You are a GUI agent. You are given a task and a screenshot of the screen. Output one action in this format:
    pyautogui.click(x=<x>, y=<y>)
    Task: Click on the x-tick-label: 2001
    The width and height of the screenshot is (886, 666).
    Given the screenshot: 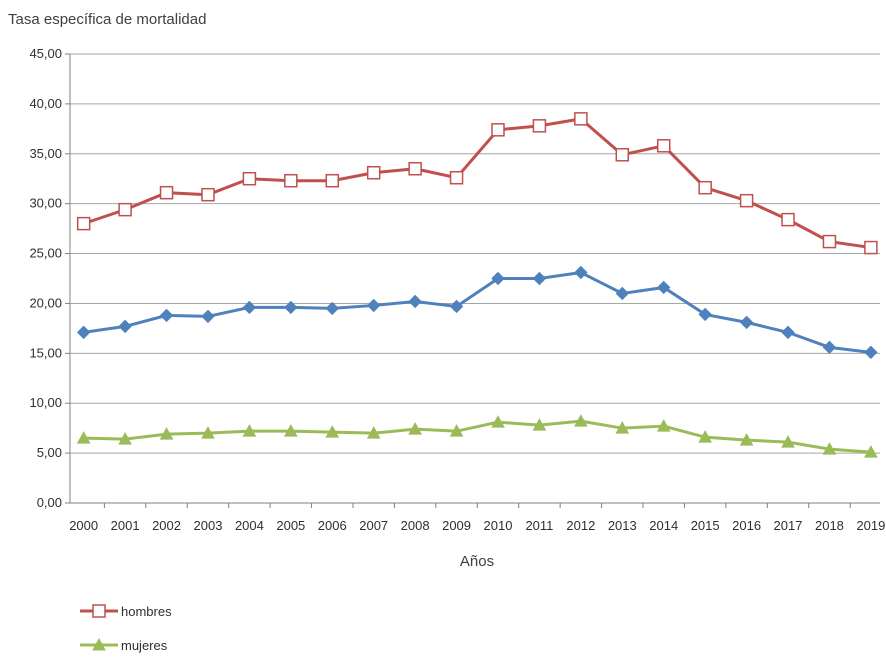 What is the action you would take?
    pyautogui.click(x=125, y=525)
    